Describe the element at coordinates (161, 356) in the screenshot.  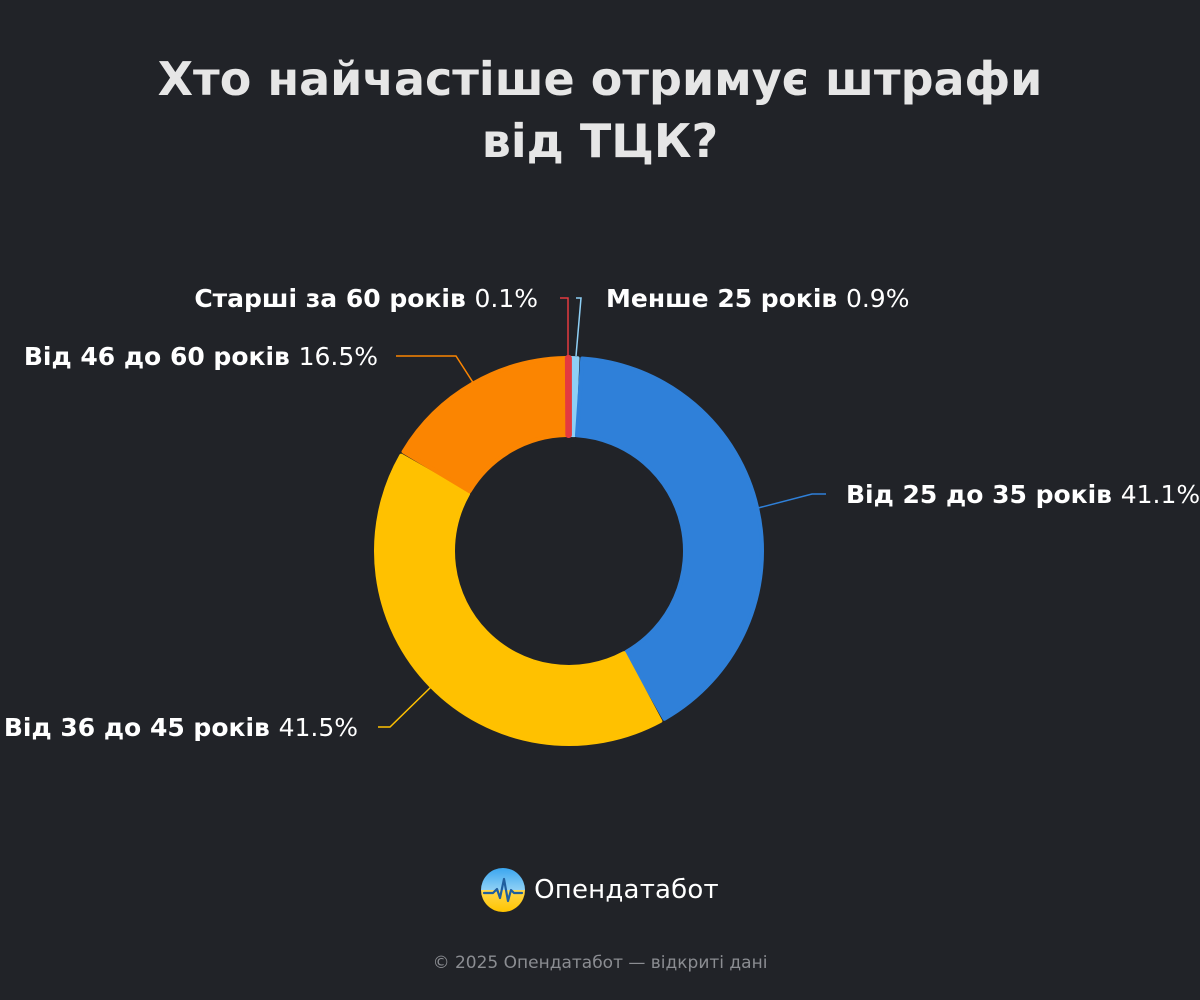
I see `slice-label-name-3: Від 46 до 60 років` at that location.